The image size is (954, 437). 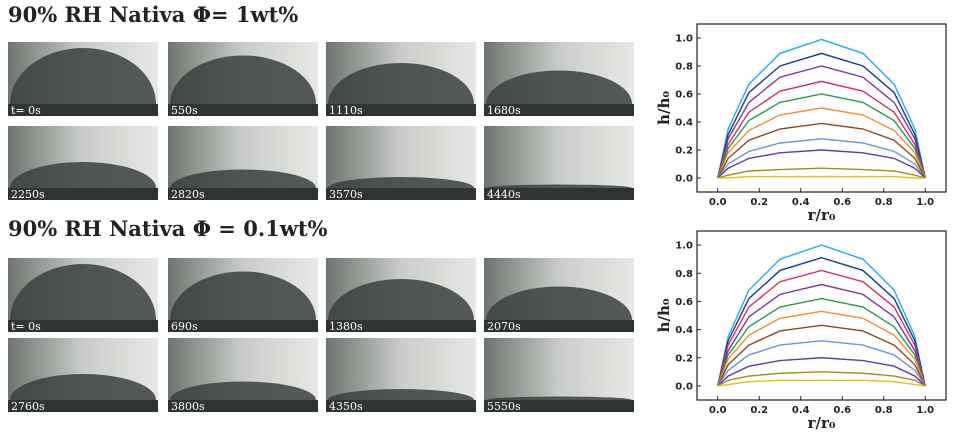 I want to click on frame-time: 4350s, so click(x=346, y=406).